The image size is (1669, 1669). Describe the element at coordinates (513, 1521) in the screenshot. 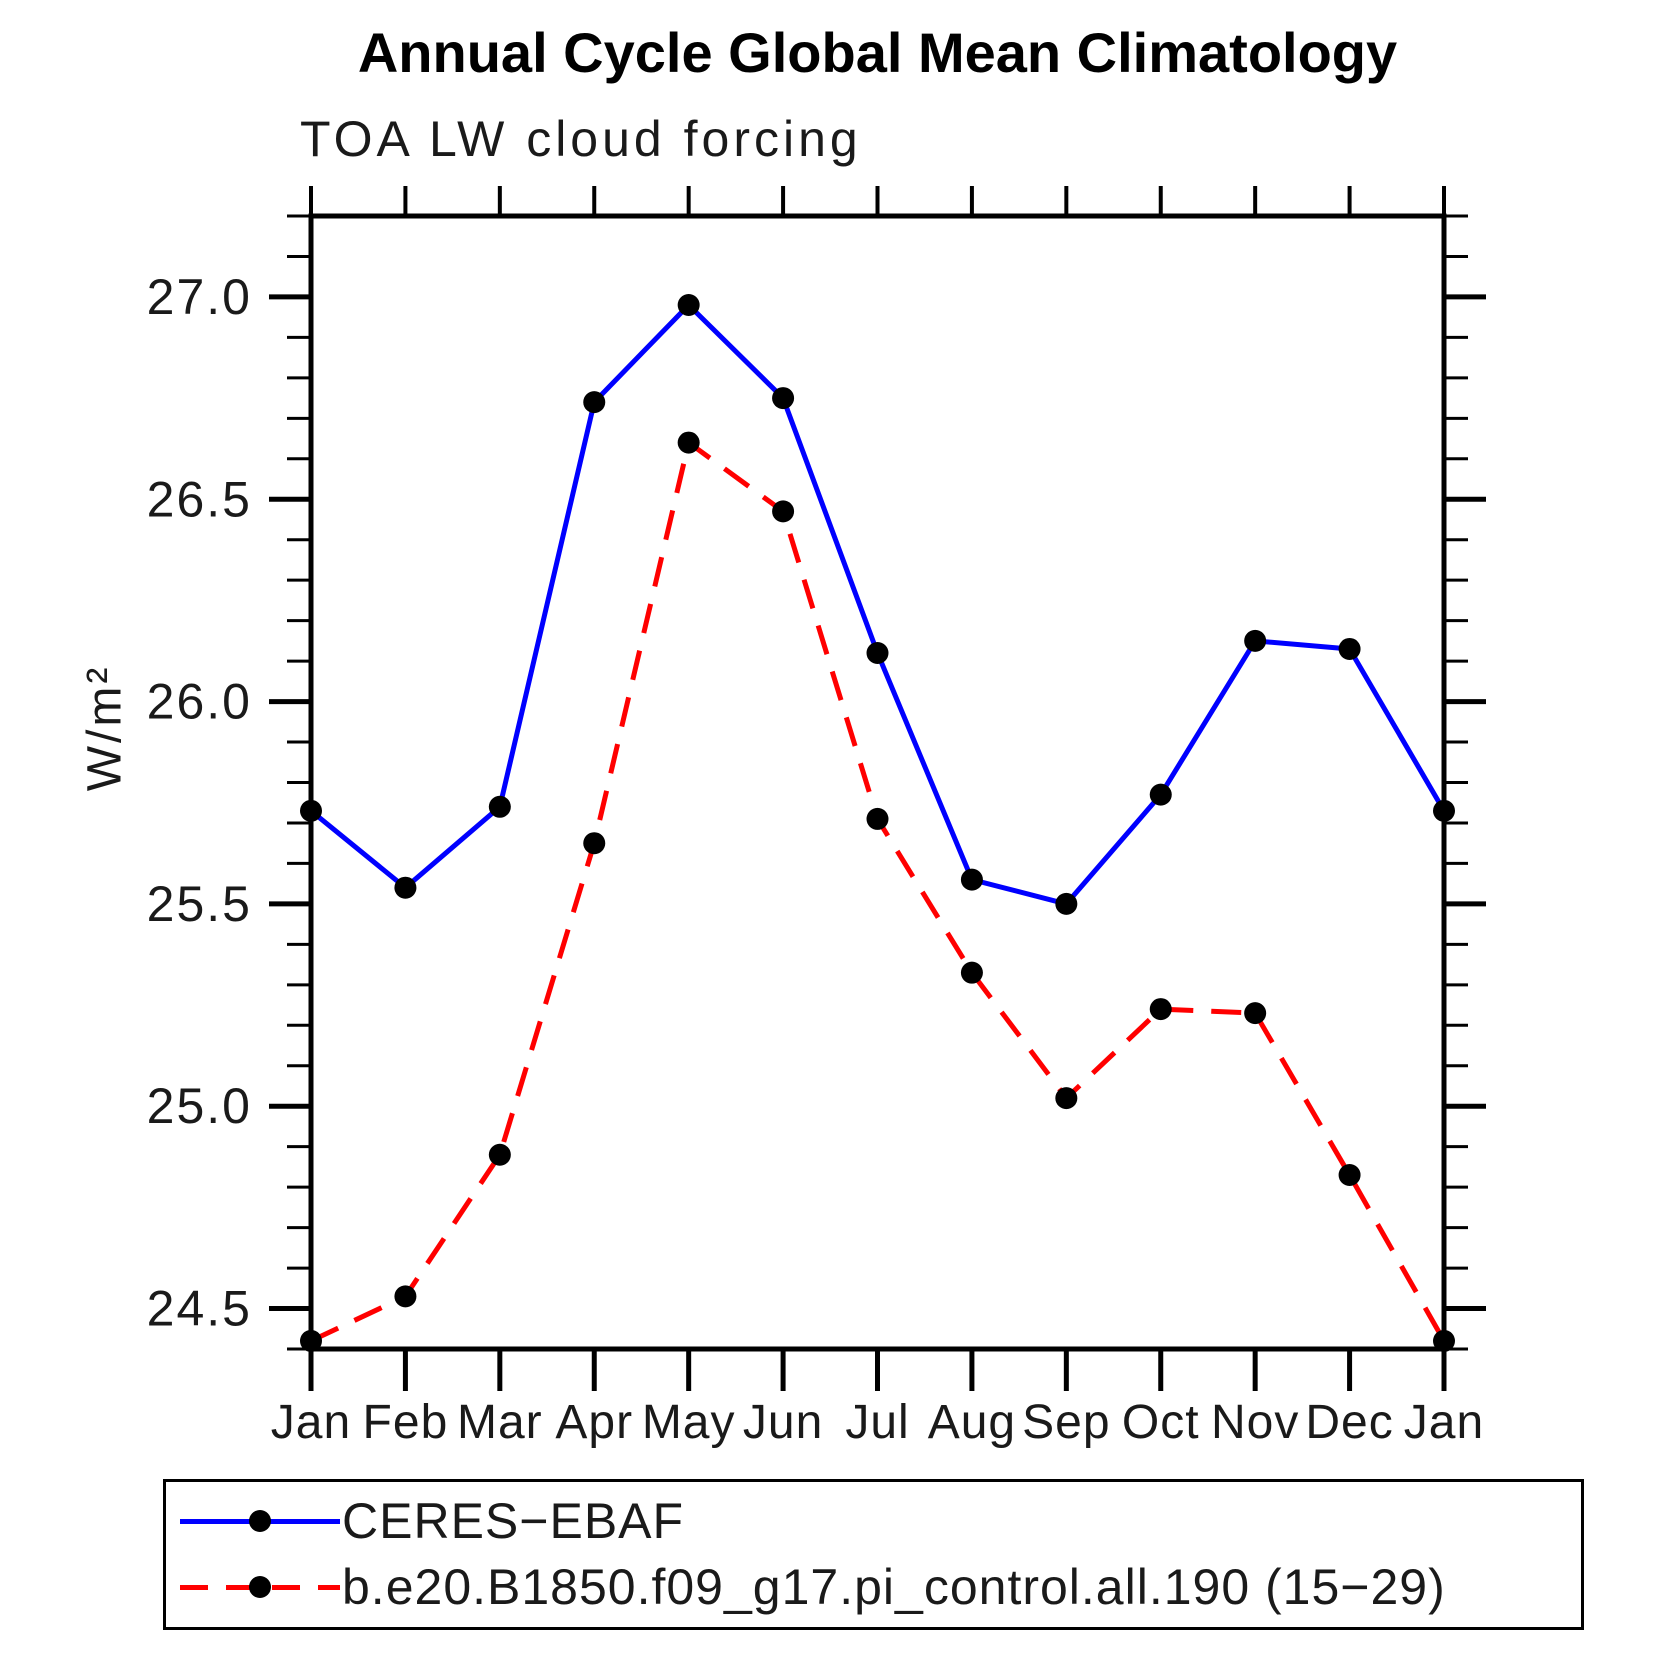

I see `legend-label-ceres-ebaf: CERES−EBAF` at that location.